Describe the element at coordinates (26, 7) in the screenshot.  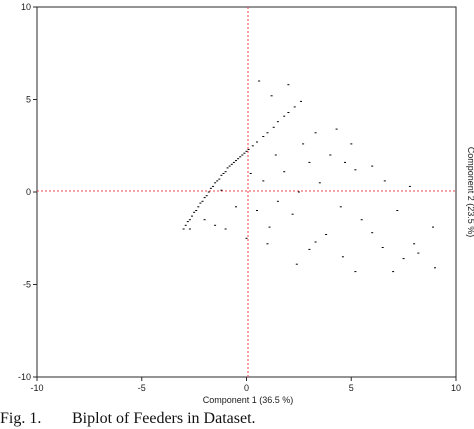
I see `y-tick-label: 10` at that location.